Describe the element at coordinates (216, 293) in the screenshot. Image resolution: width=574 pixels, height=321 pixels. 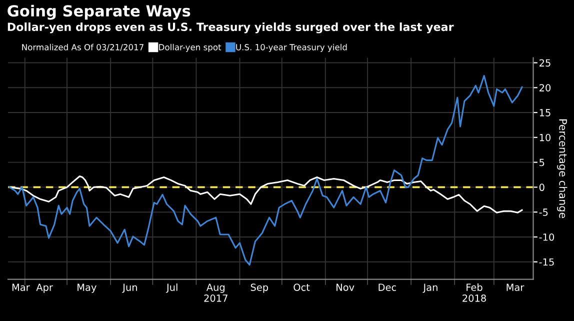
I see `x-tick-label: Aug 2017` at that location.